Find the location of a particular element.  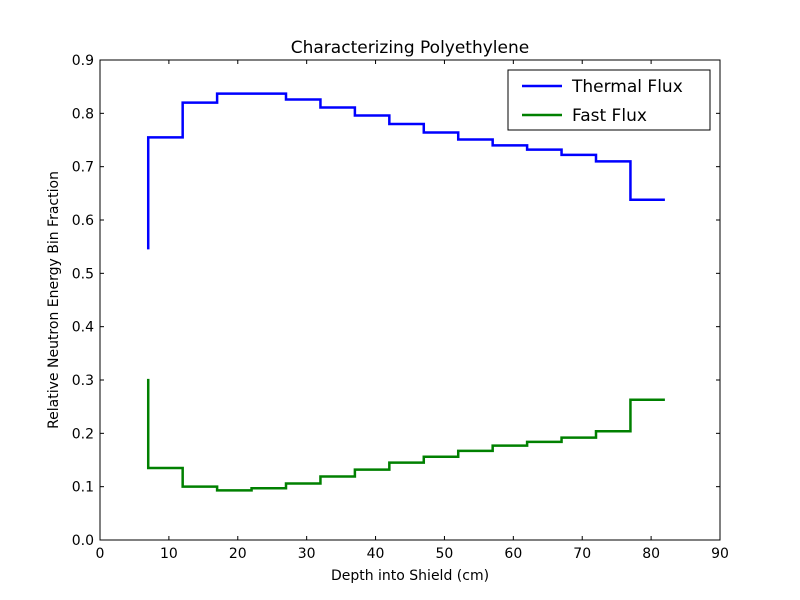

y-tick-label: 0.2 is located at coordinates (83, 434).